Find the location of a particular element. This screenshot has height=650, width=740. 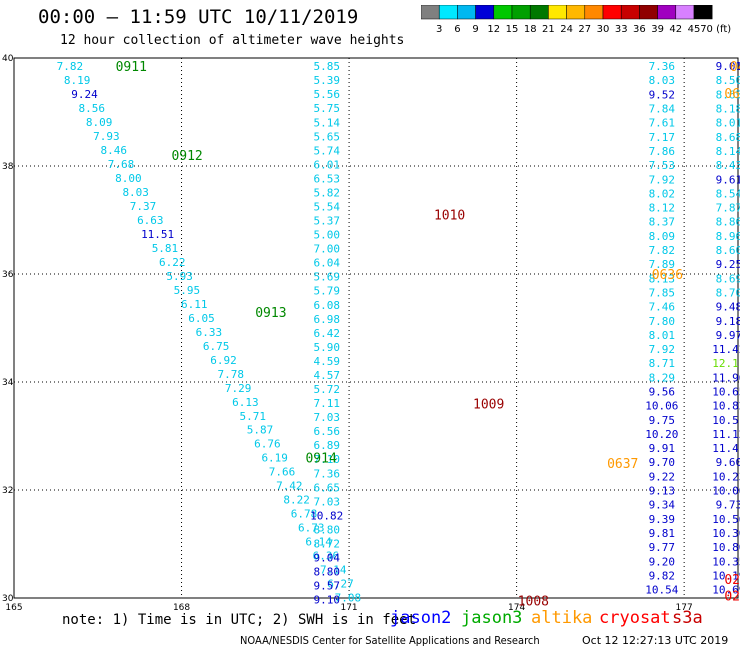

wave-height-value: 10.06 is located at coordinates (726, 491).